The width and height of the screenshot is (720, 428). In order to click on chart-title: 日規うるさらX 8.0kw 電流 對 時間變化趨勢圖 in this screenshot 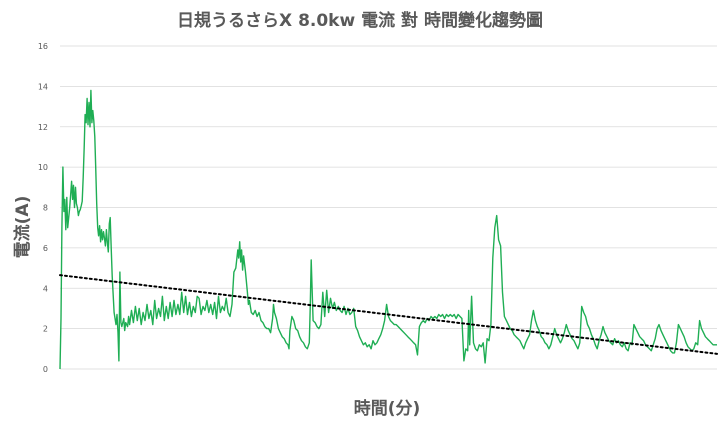, I will do `click(360, 20)`.